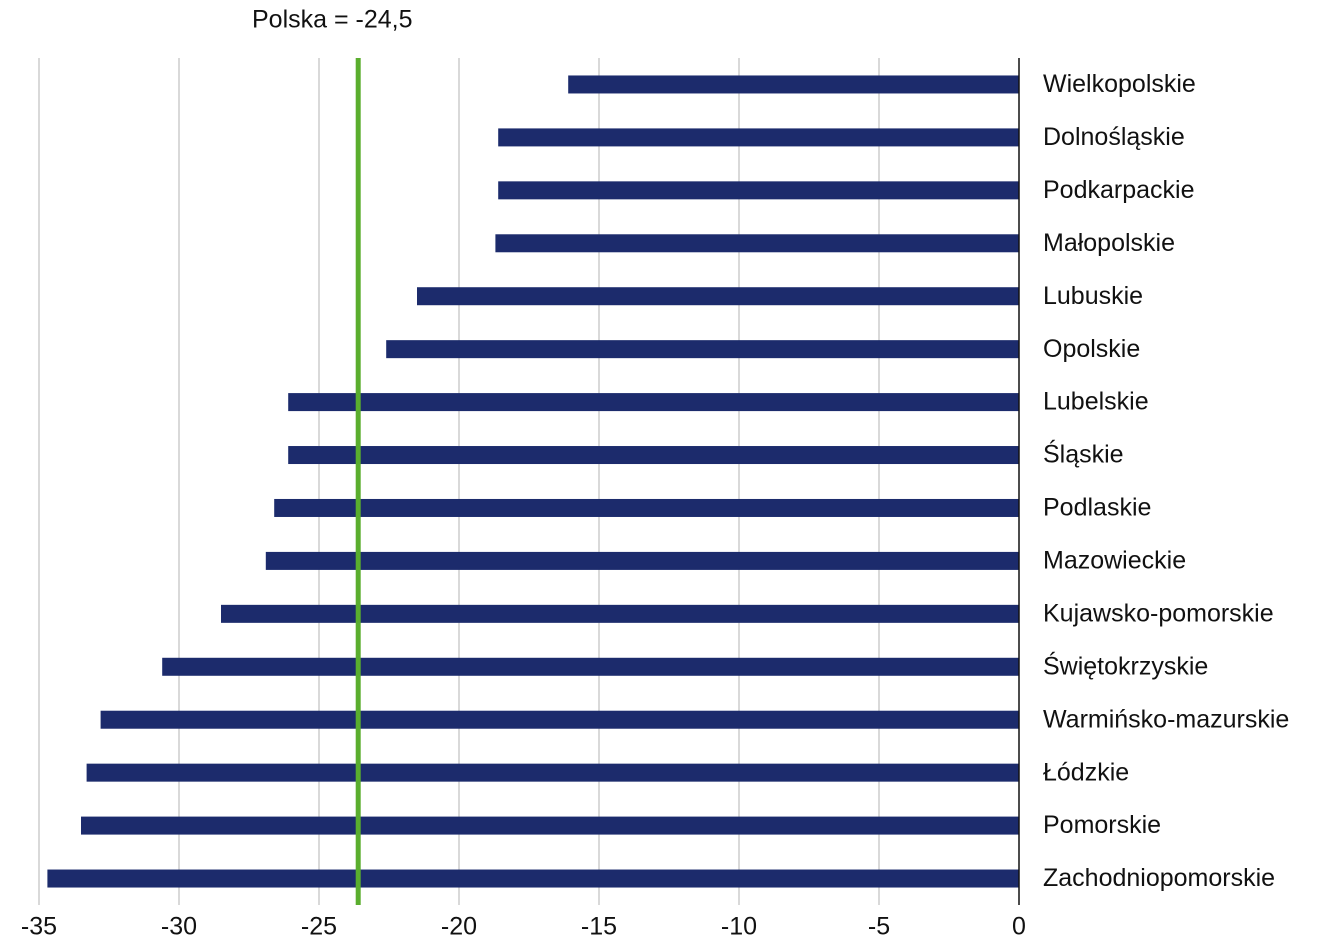  I want to click on category-label: Podlaskie, so click(1097, 508).